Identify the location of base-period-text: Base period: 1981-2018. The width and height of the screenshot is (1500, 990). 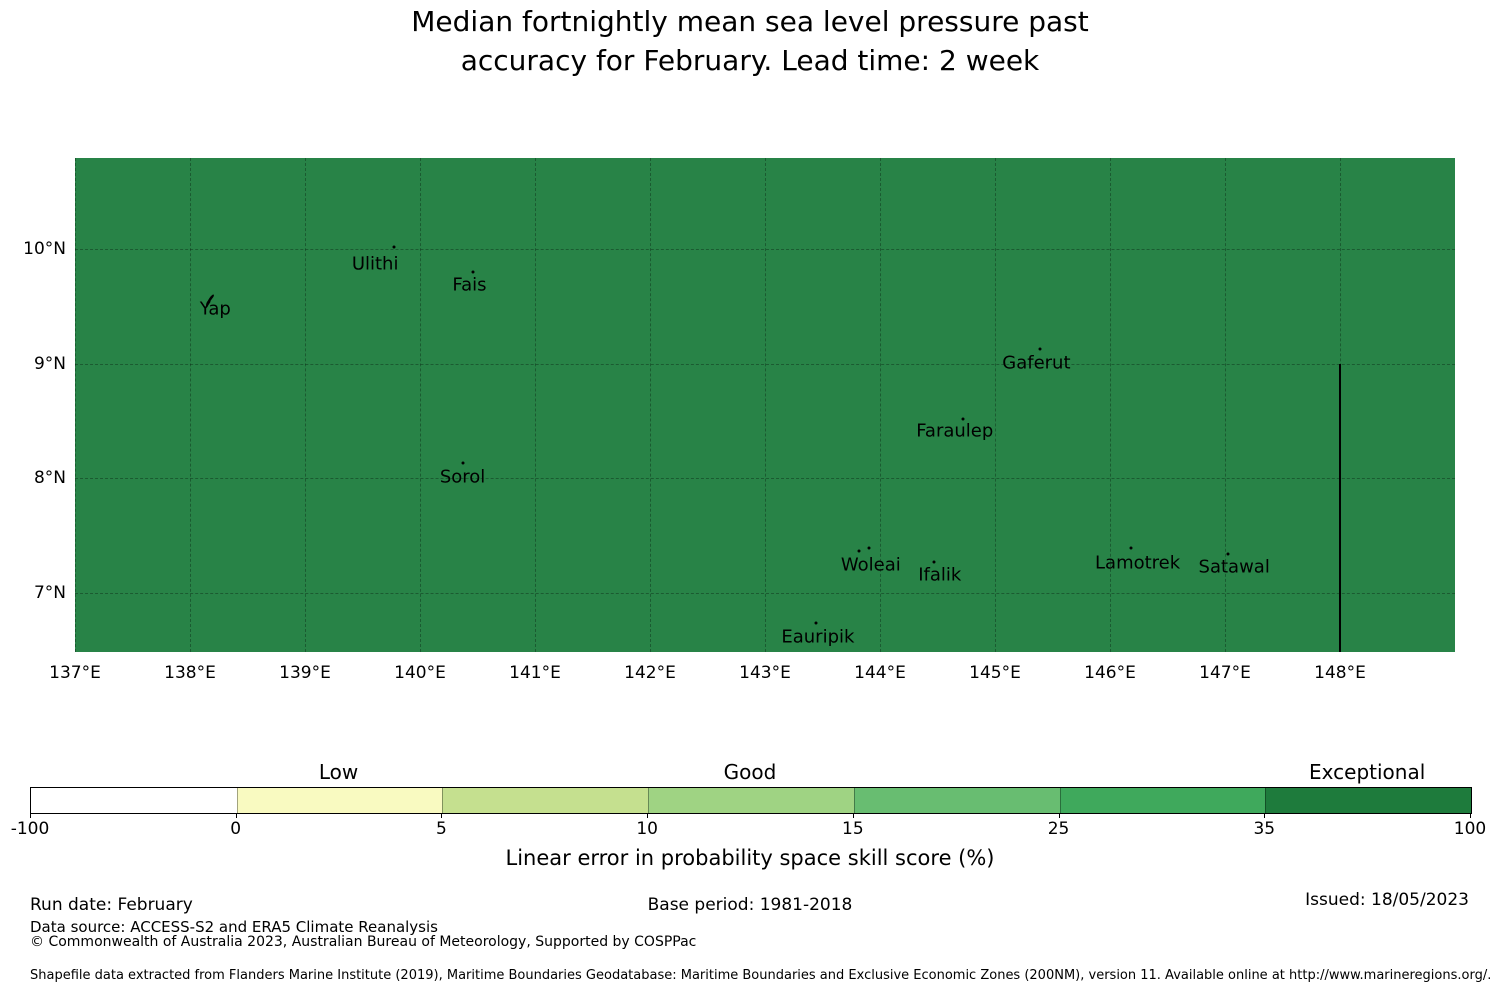
(750, 905).